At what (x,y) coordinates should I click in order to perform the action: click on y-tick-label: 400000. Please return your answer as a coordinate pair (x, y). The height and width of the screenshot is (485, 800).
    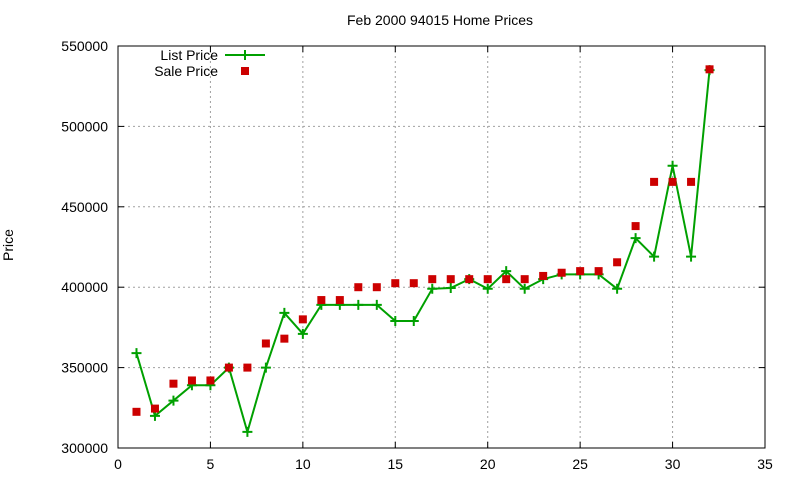
    Looking at the image, I should click on (84, 287).